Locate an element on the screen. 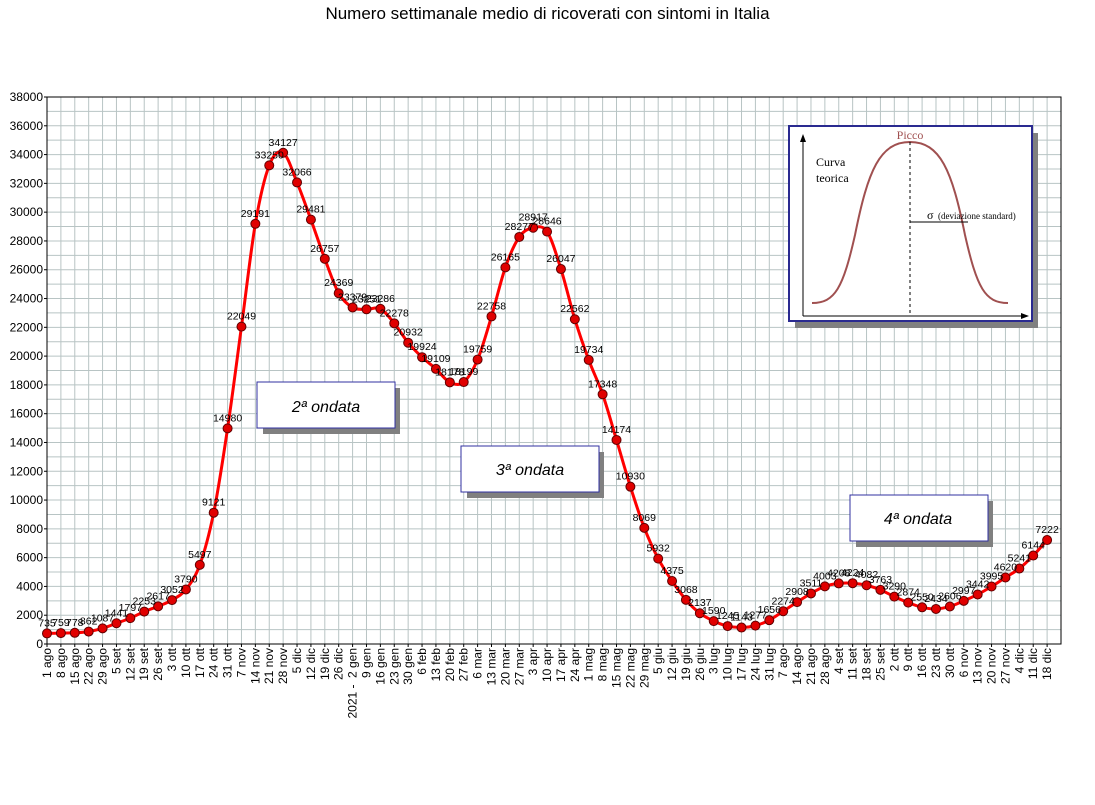 This screenshot has width=1095, height=805. data-label: 735 is located at coordinates (47, 623).